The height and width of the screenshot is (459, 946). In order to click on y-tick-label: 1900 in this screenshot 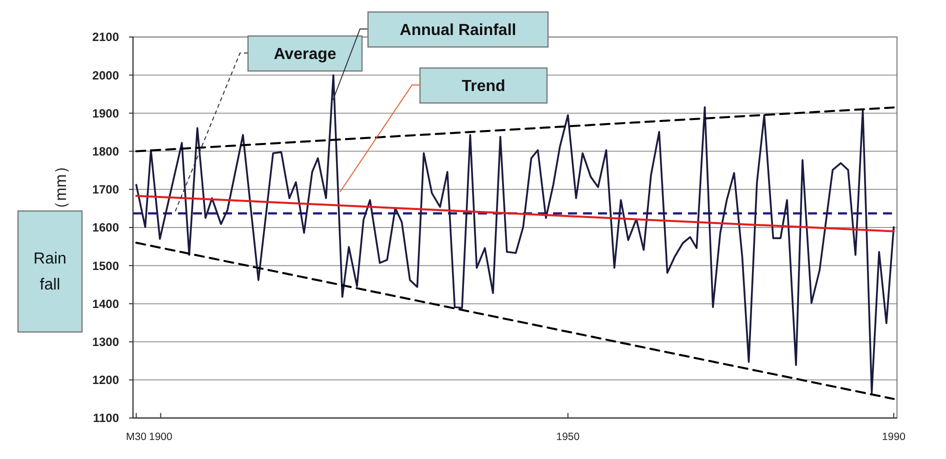, I will do `click(106, 113)`.